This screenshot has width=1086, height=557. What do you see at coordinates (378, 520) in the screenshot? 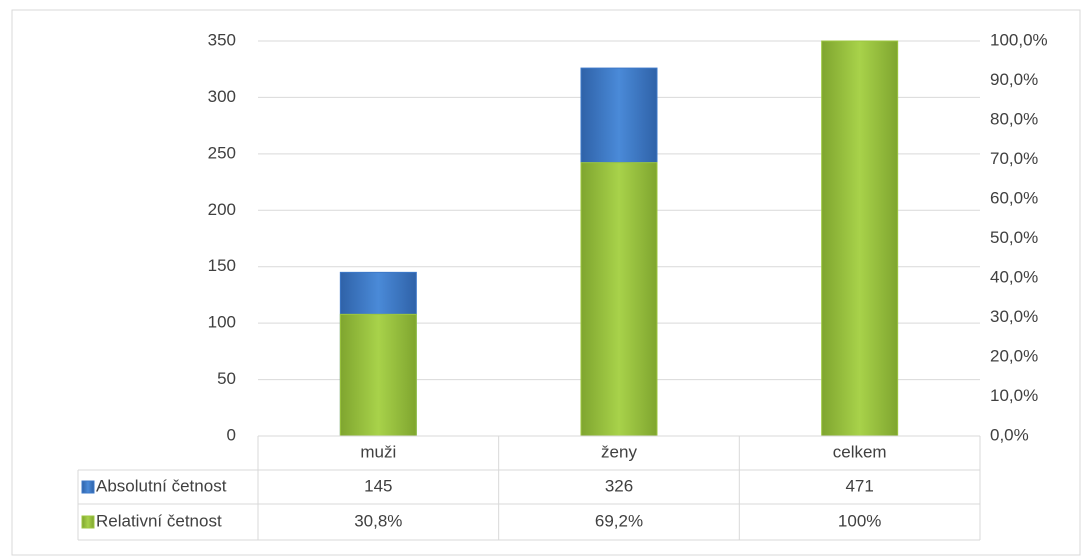
I see `table-cell: 30,8%` at bounding box center [378, 520].